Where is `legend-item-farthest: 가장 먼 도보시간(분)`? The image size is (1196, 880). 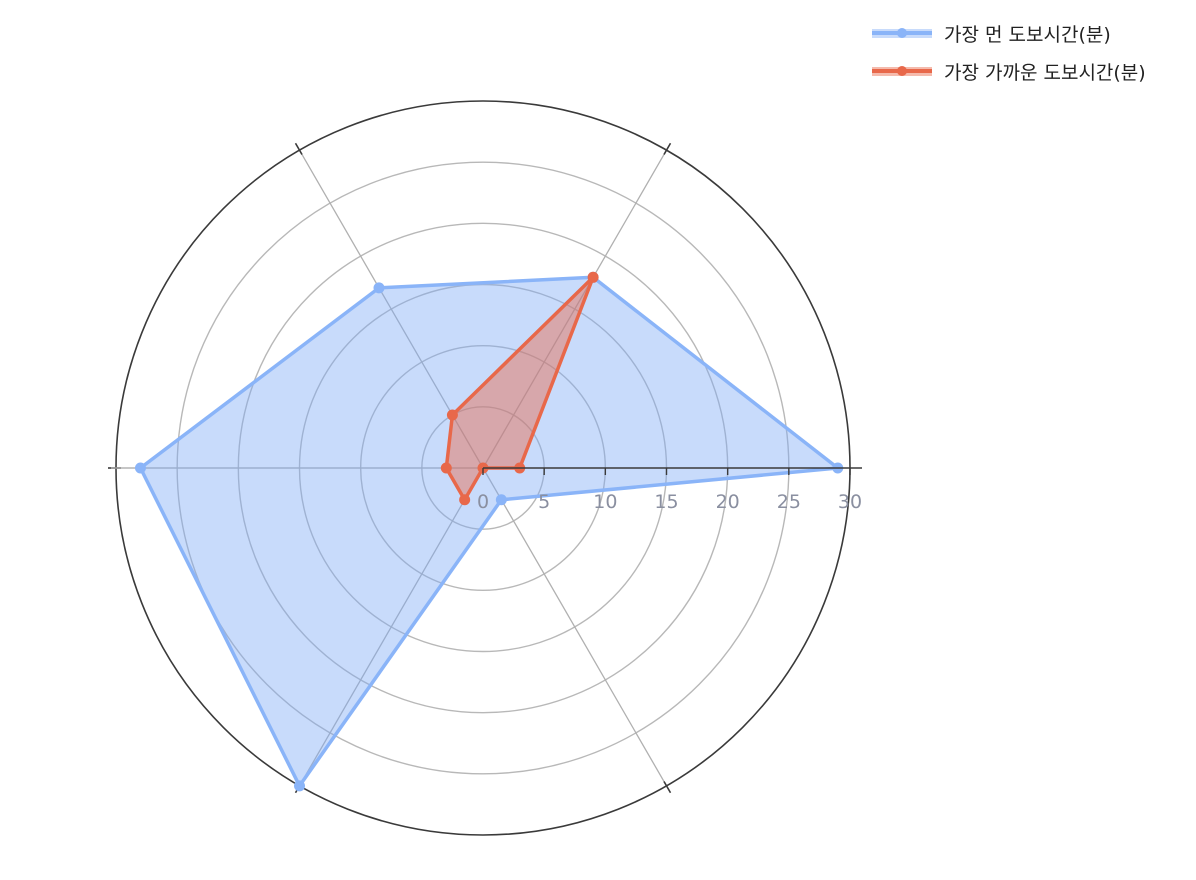 legend-item-farthest: 가장 먼 도보시간(분) is located at coordinates (1009, 33).